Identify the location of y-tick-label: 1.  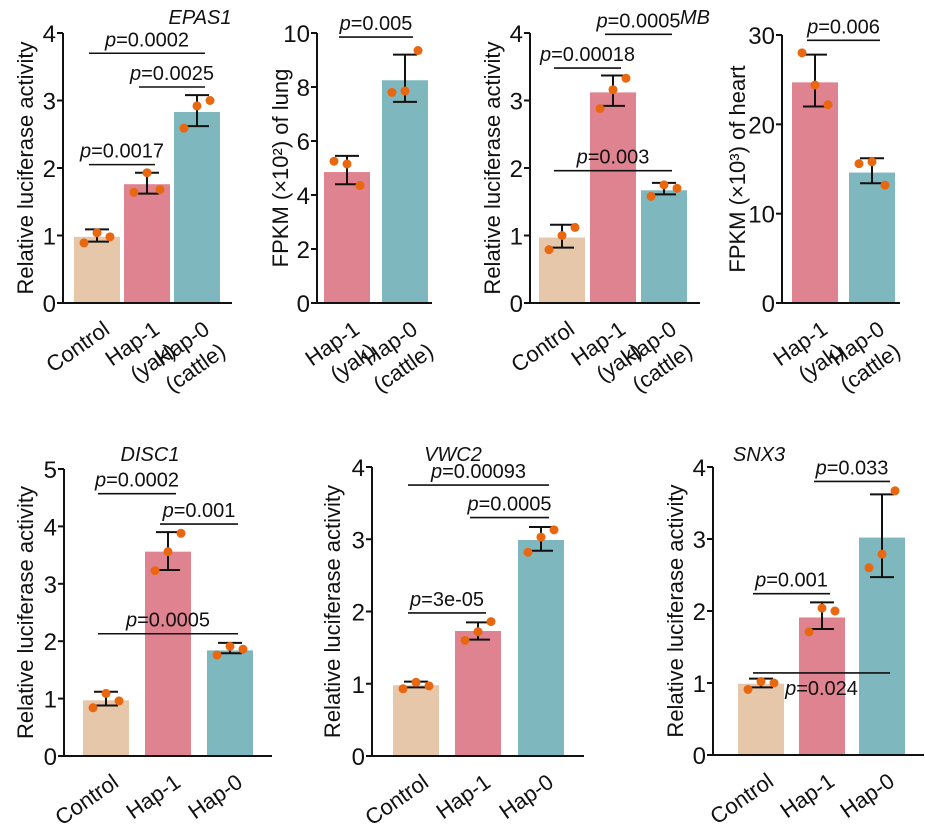
(50, 700).